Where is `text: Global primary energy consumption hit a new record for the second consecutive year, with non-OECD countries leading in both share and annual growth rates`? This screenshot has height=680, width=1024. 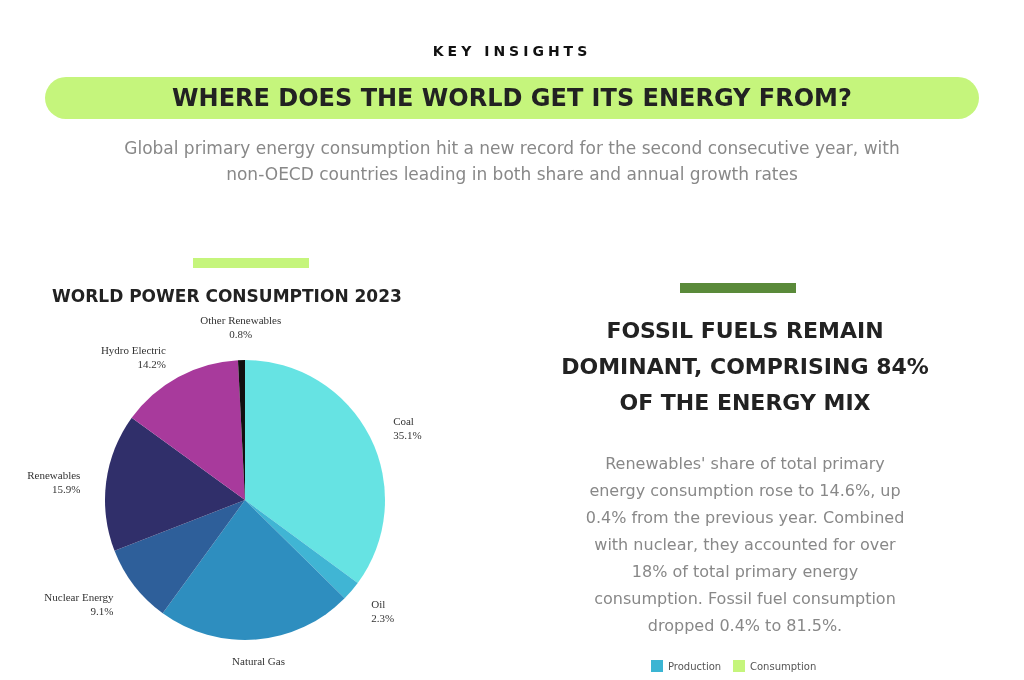 text: Global primary energy consumption hit a new record for the second consecutive year, with non-OECD countries leading in both share and annual growth rates is located at coordinates (512, 161).